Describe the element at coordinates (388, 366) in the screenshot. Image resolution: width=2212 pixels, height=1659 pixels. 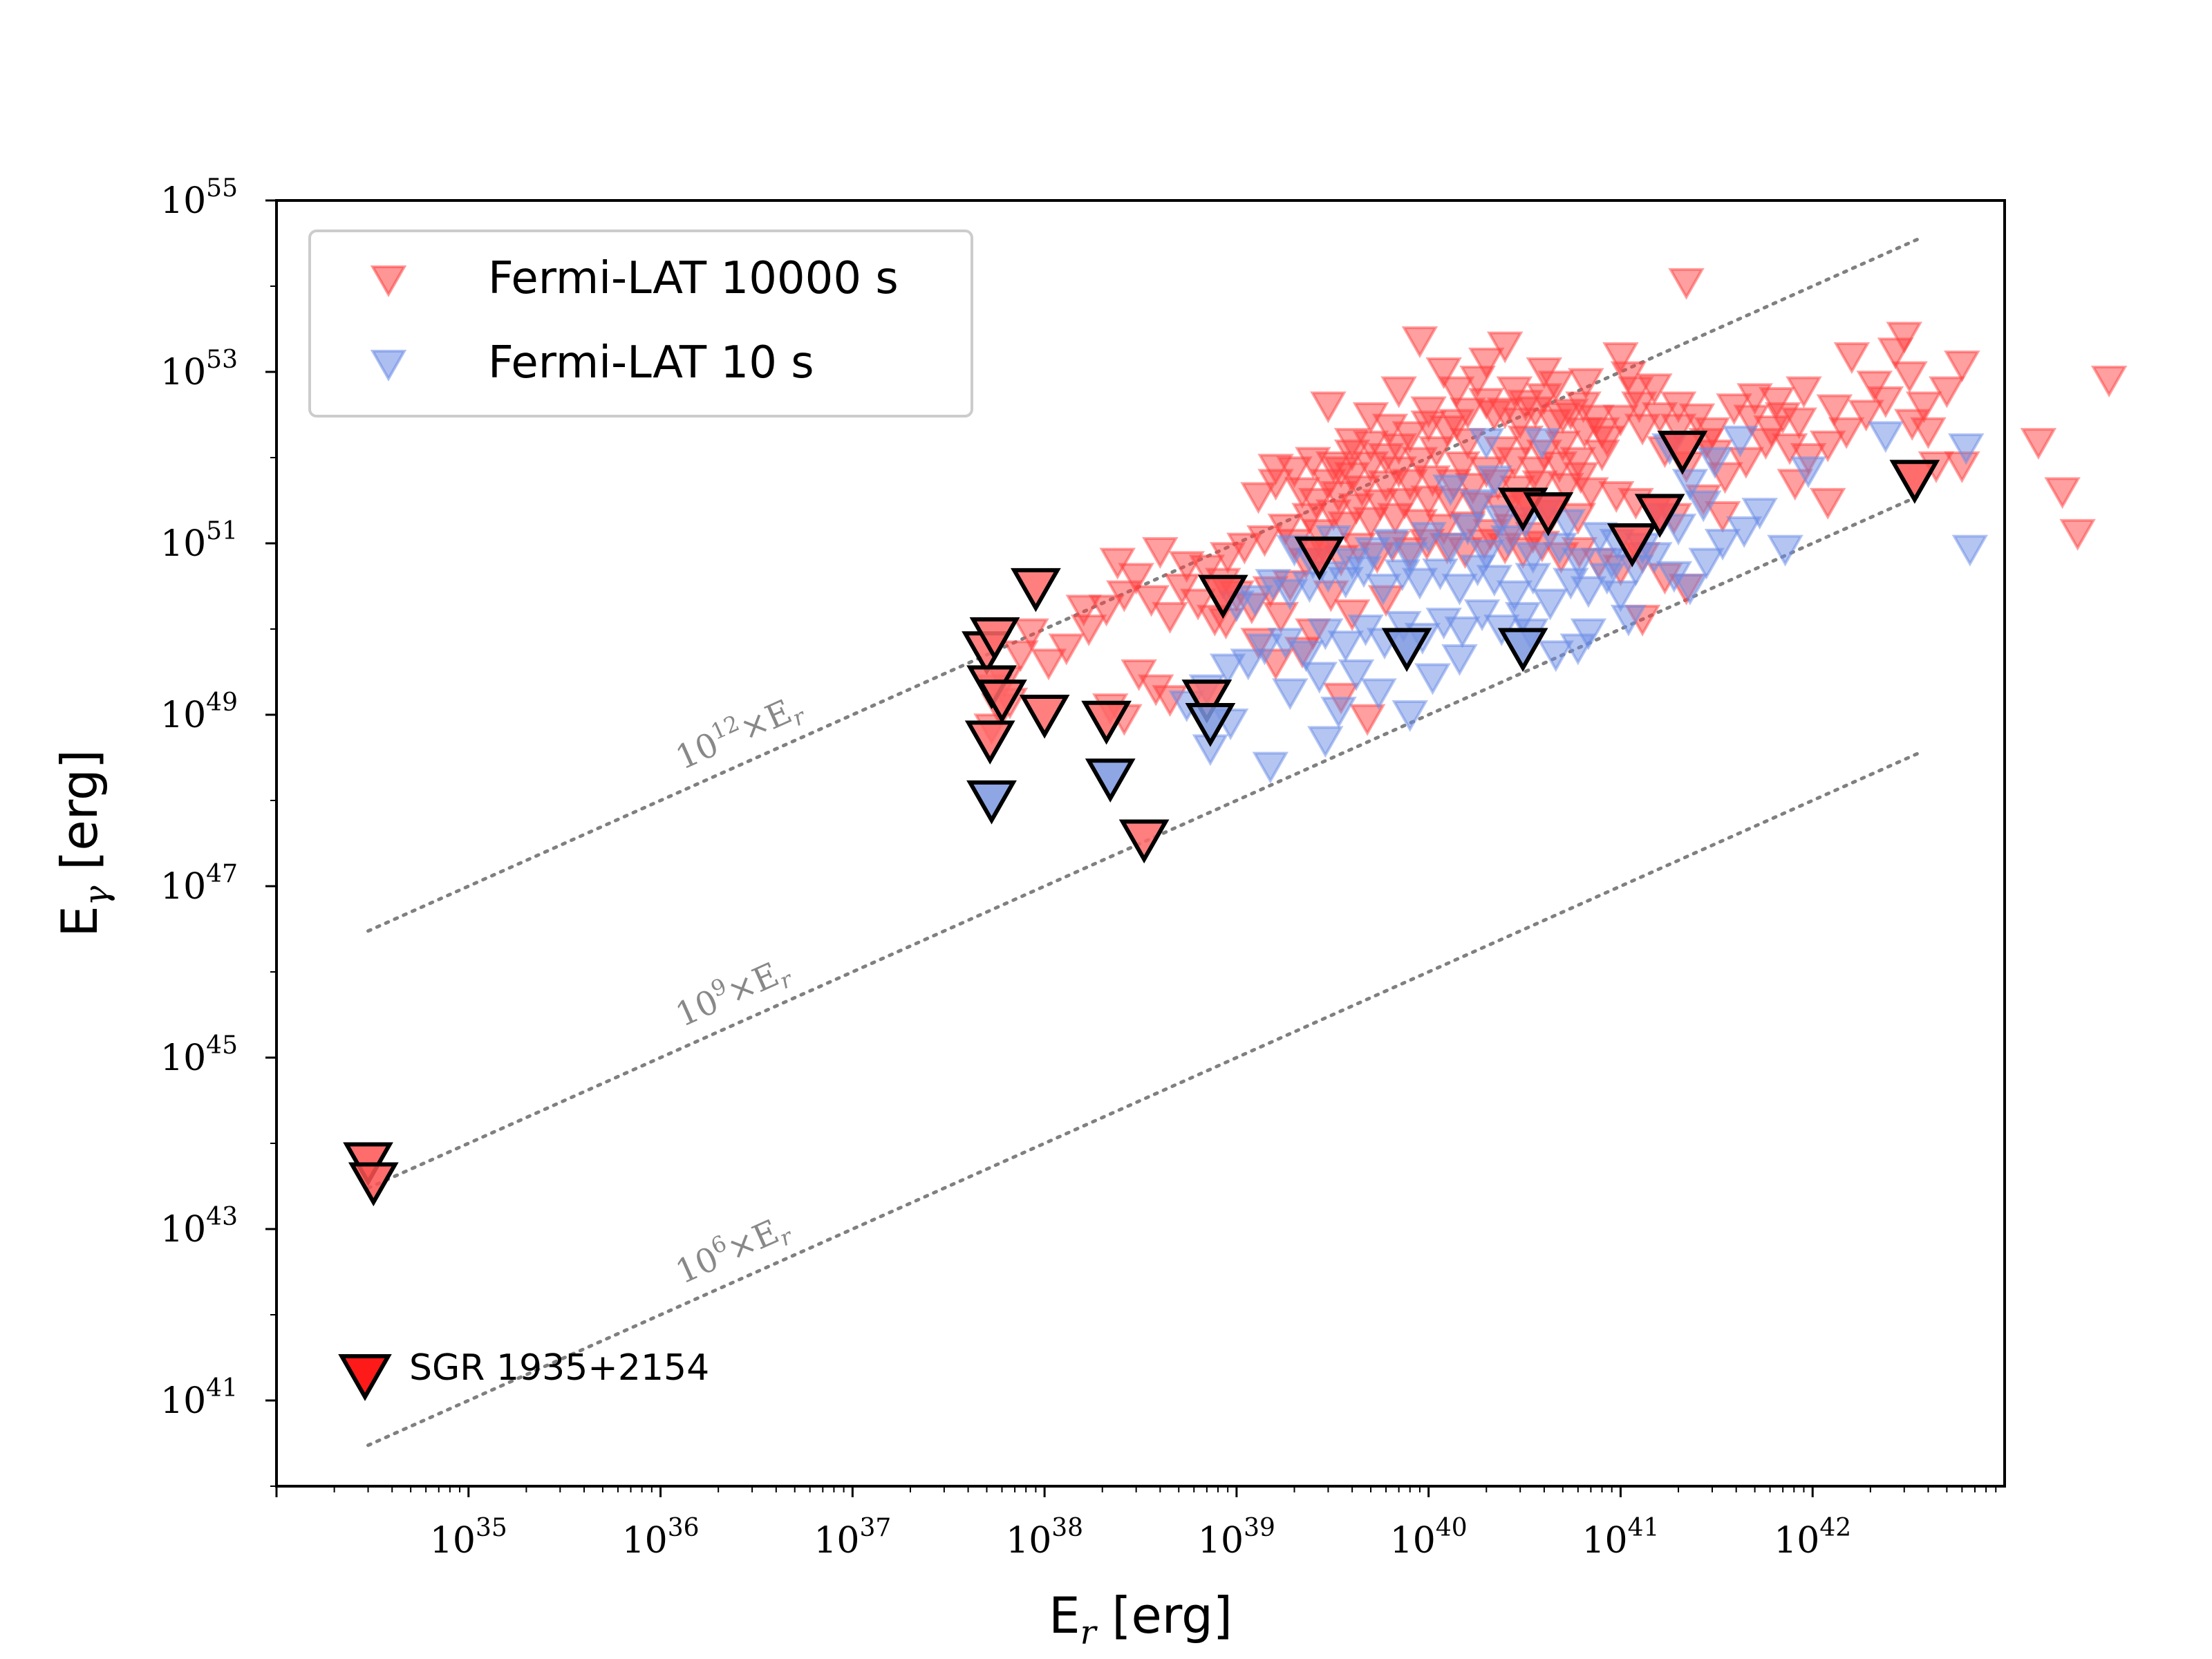
I see `legend-marker-blue` at that location.